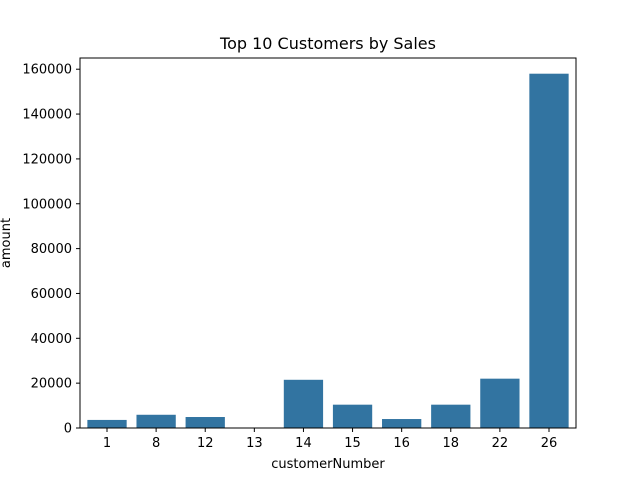  I want to click on x-axis: 1 8 12 13 14 15 16 18 22 26, so click(330, 439).